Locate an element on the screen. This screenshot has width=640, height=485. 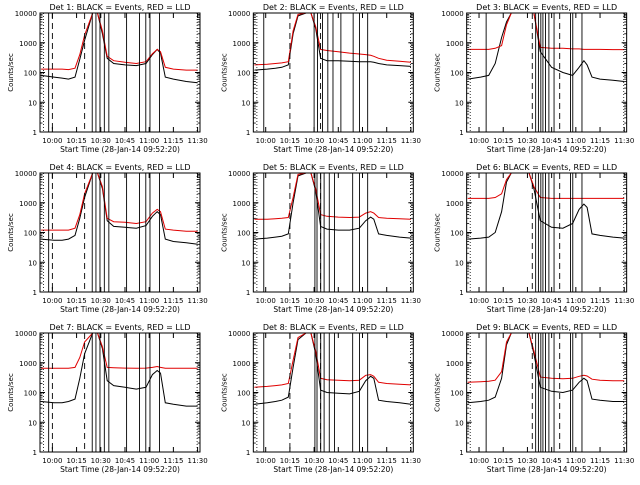
panel-title: Det 5: BLACK = Events, RED = LLD is located at coordinates (333, 167).